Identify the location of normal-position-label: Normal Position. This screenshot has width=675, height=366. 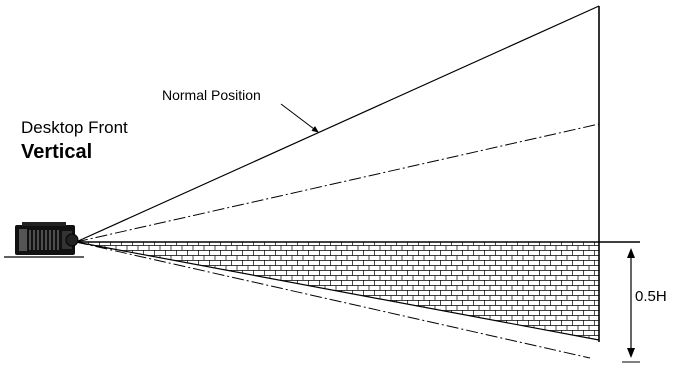
(211, 95).